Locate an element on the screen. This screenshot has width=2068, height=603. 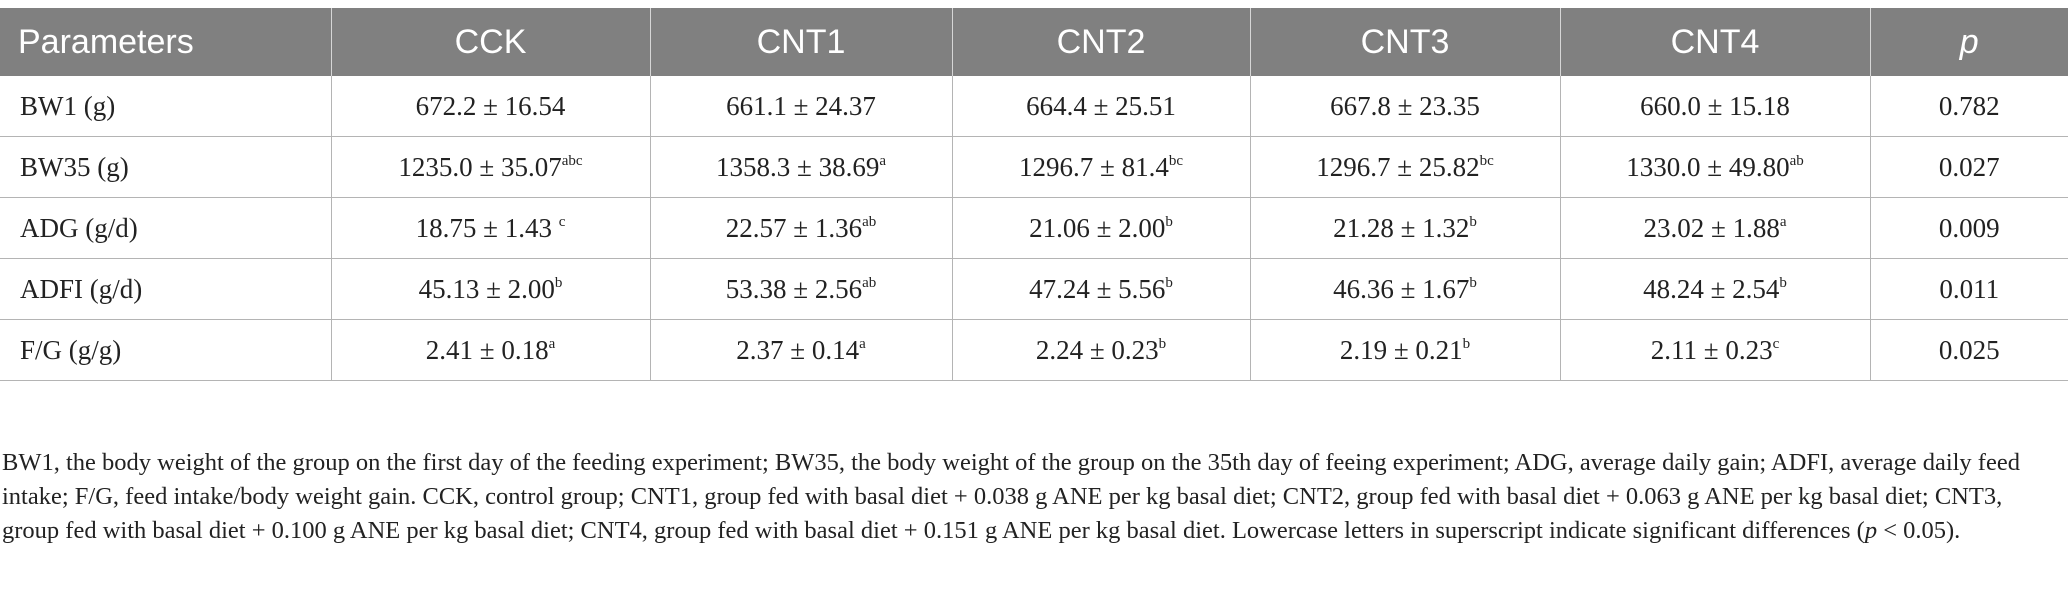
cell-cnt3: 2.19 ± 0.21b is located at coordinates (1405, 350).